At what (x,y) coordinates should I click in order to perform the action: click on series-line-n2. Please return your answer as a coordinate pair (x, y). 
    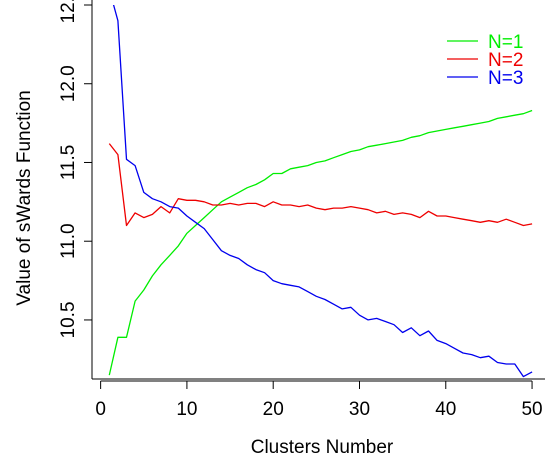
    Looking at the image, I should click on (320, 185).